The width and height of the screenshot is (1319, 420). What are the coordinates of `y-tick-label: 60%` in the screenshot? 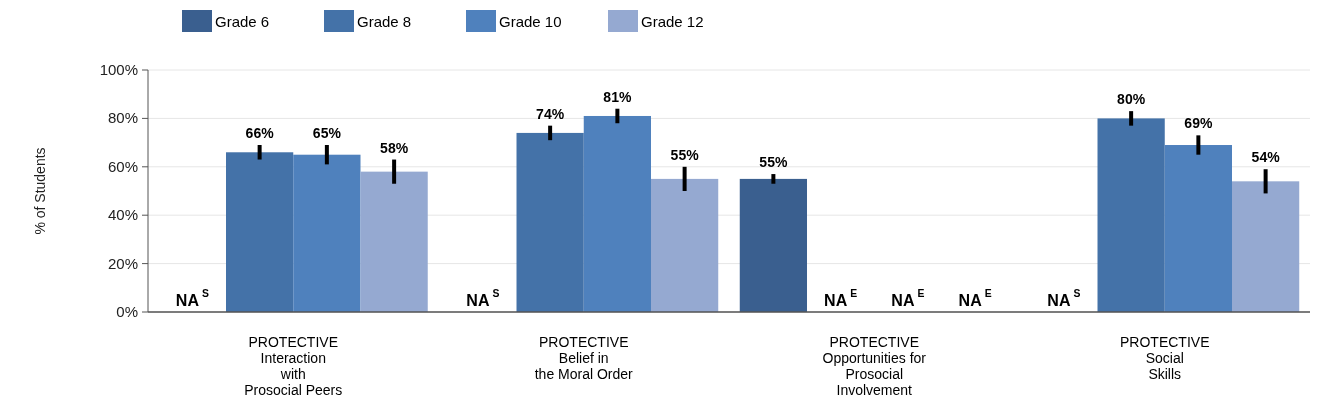 It's located at (122, 166).